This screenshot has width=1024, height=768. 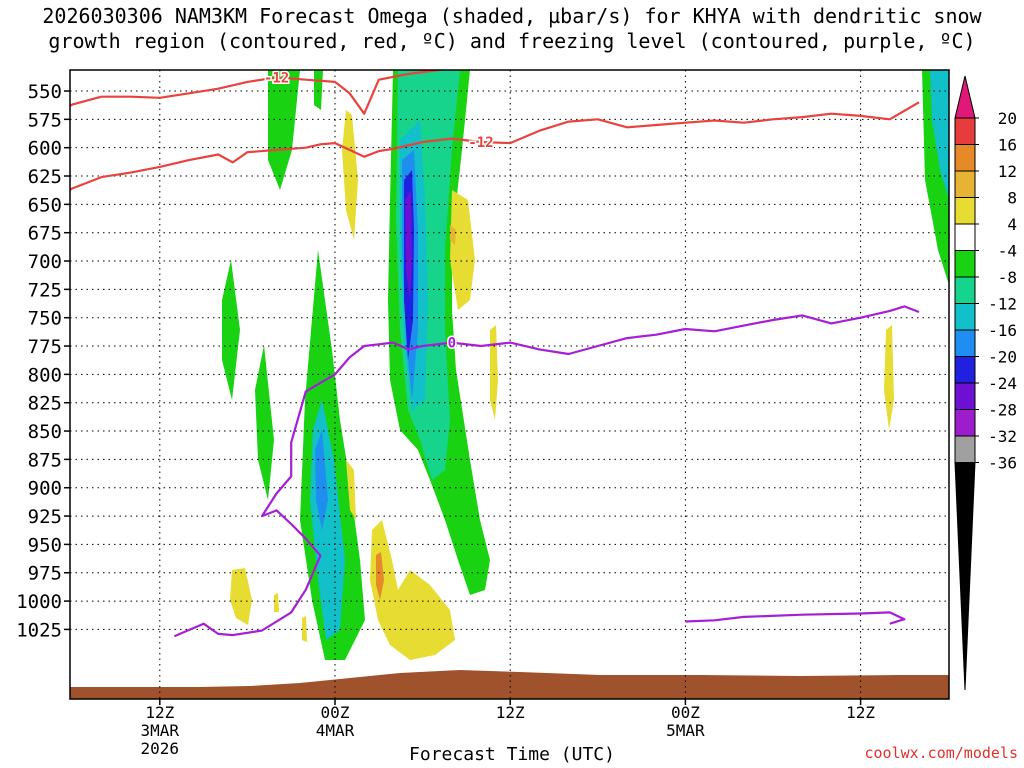 What do you see at coordinates (45, 375) in the screenshot?
I see `y-tick-label: 800` at bounding box center [45, 375].